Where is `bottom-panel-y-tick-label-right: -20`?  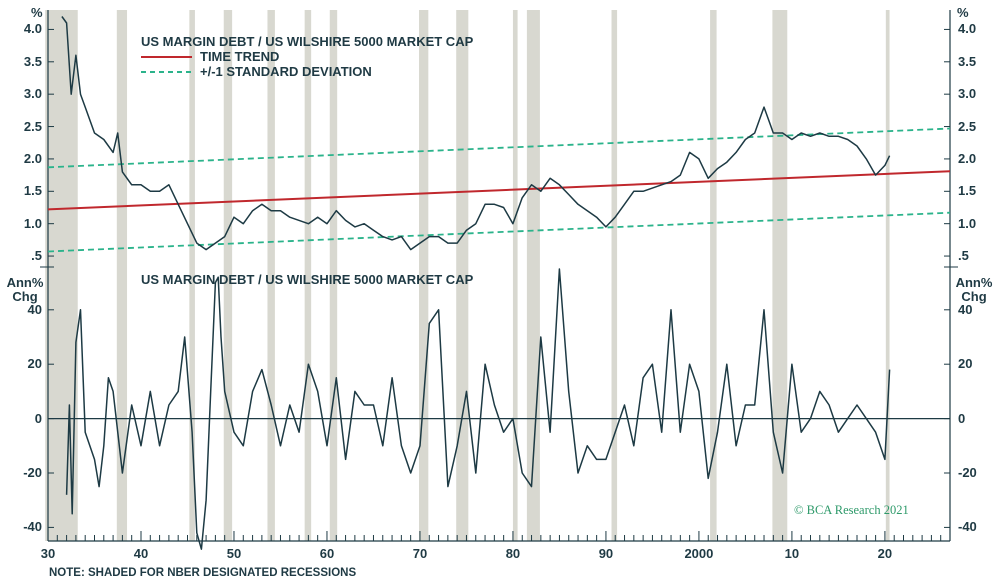
bottom-panel-y-tick-label-right: -20 is located at coordinates (967, 472).